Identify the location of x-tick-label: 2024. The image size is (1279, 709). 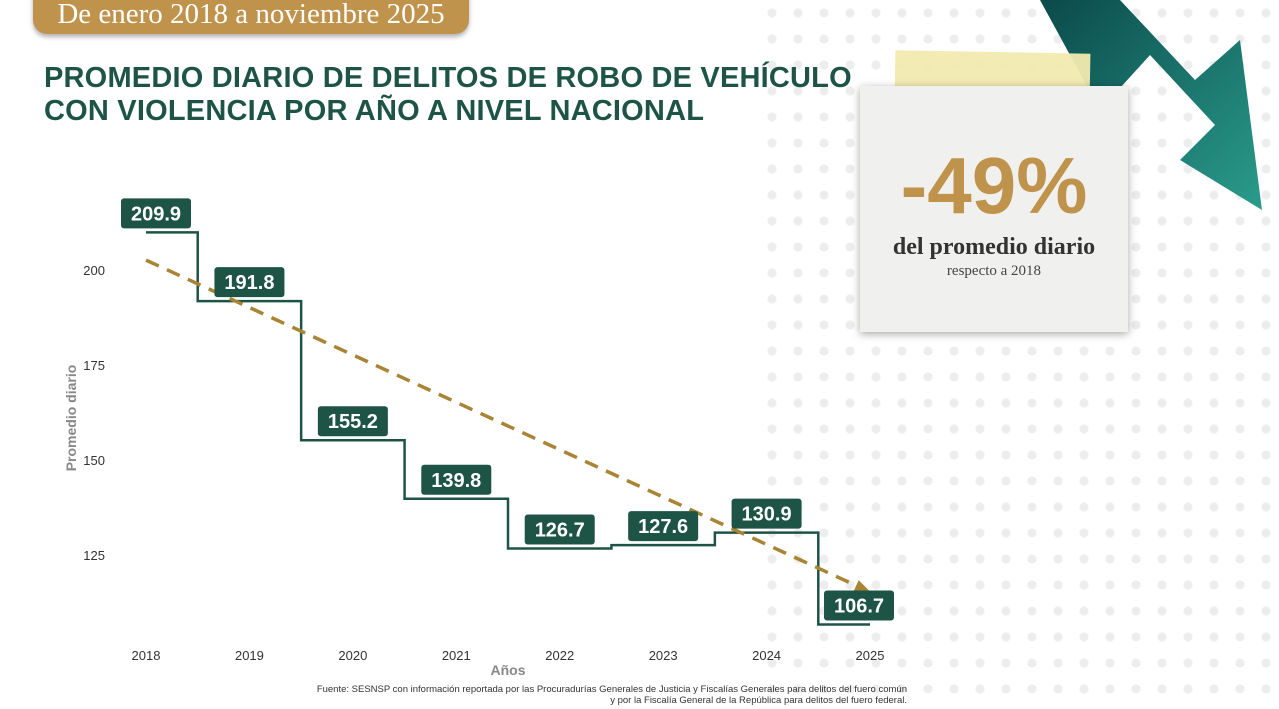
(766, 655).